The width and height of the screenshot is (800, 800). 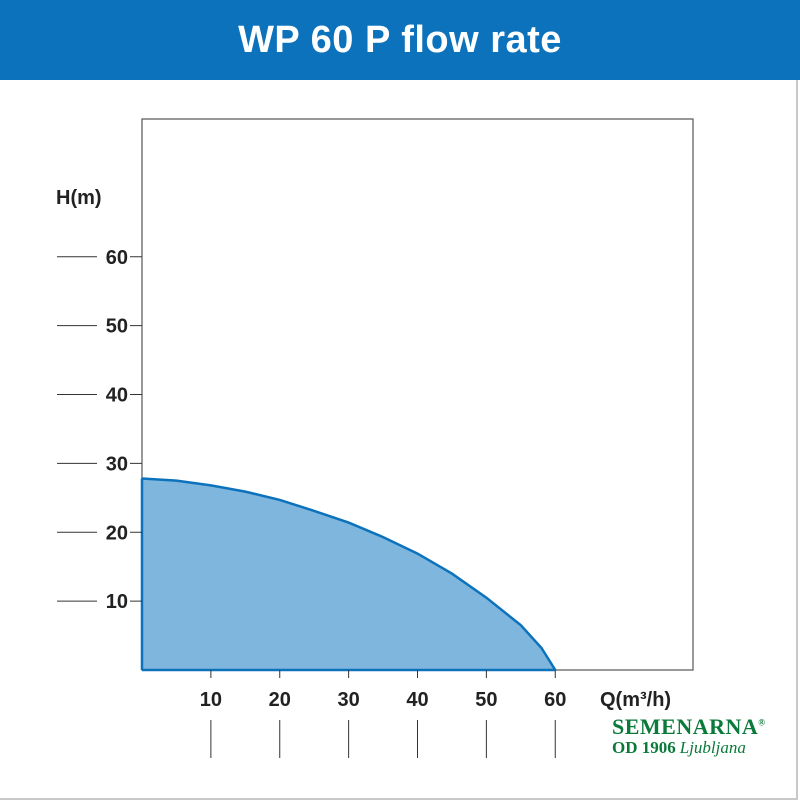 What do you see at coordinates (79, 198) in the screenshot?
I see `y-axis-label: H(m)` at bounding box center [79, 198].